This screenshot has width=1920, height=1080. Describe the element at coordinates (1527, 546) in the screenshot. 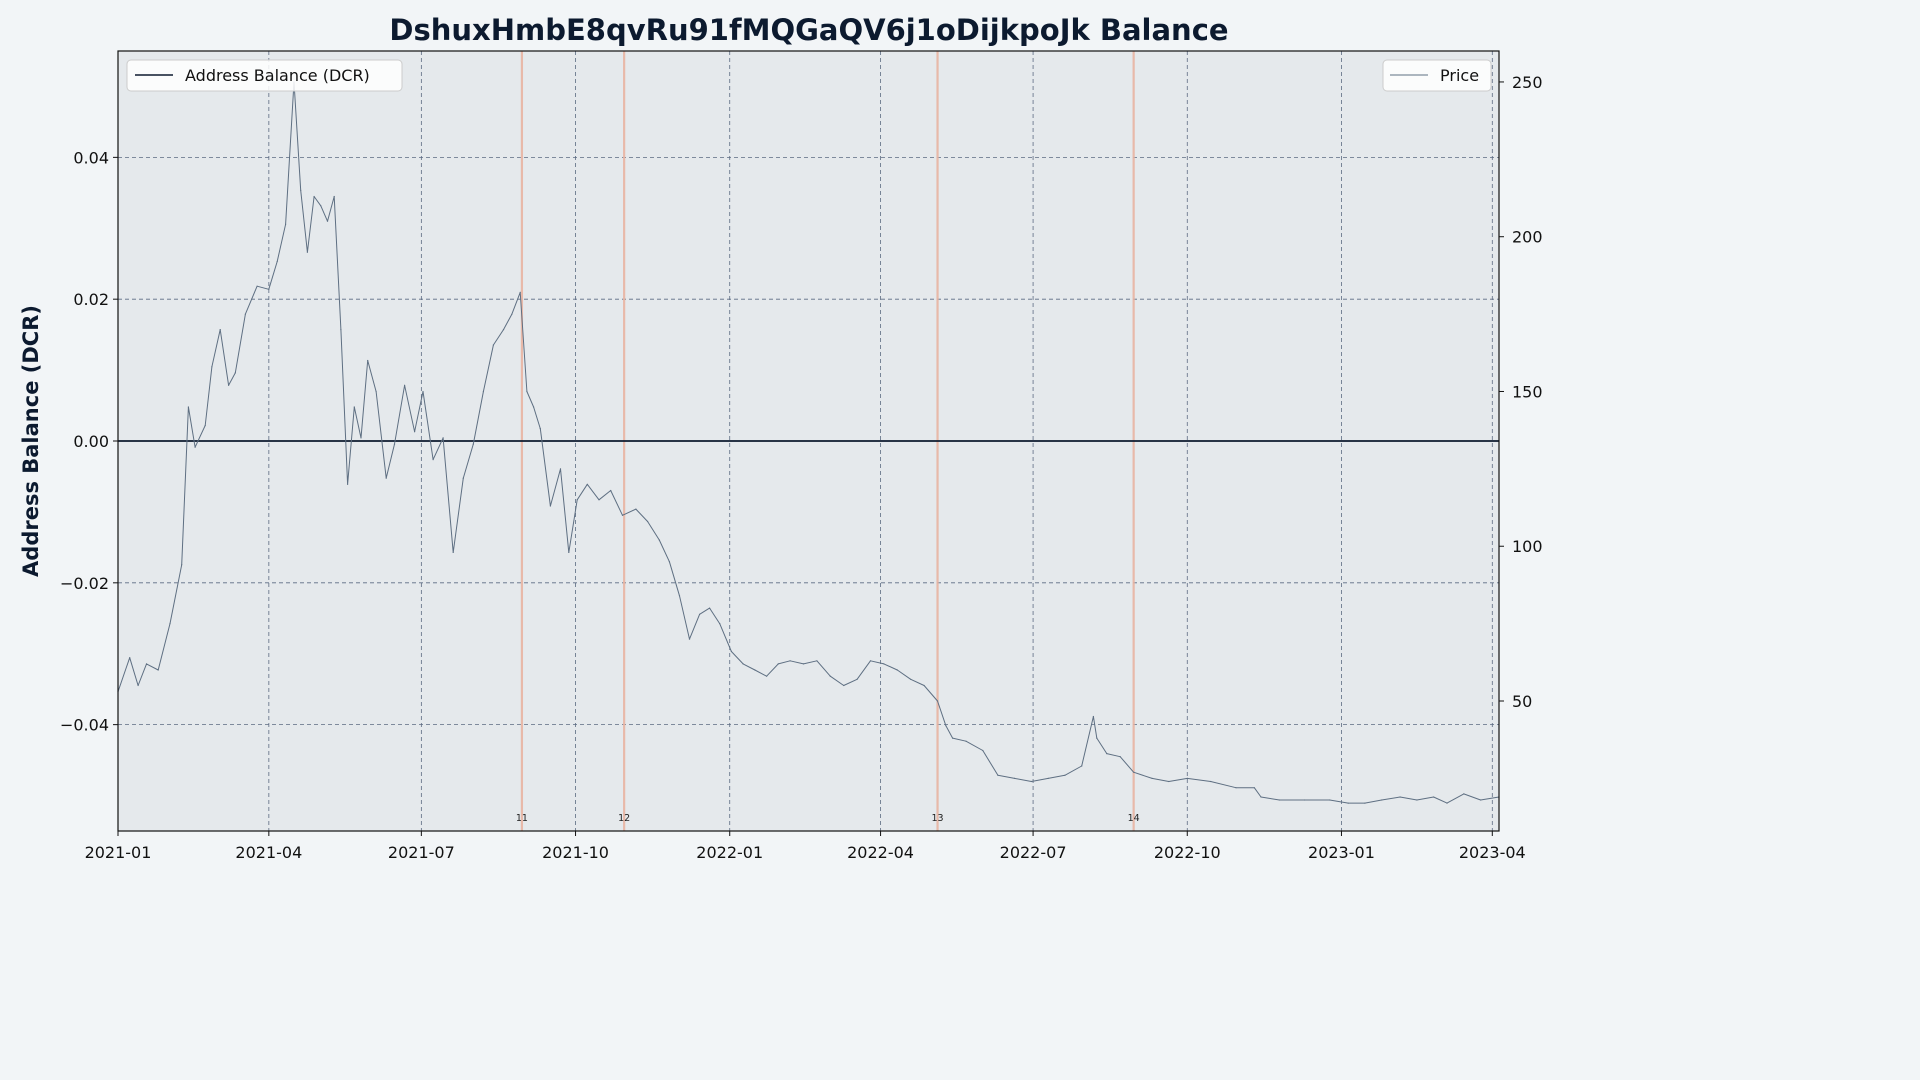

I see `y2-tick-label-1: 100` at that location.